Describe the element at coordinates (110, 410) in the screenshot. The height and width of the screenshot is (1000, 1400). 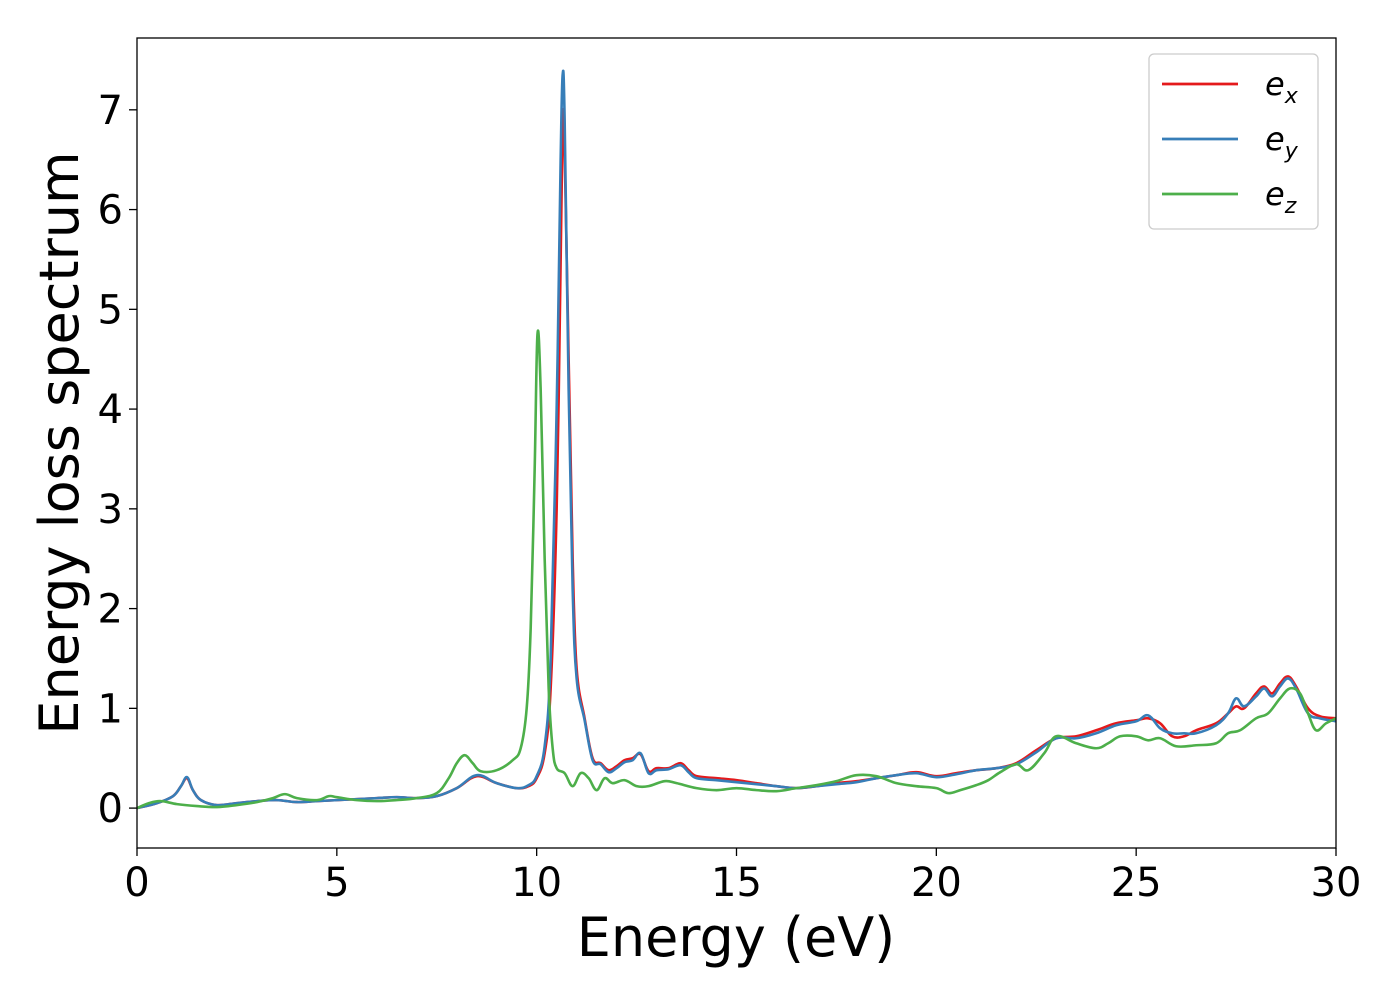
I see `y-tick-label: 4` at that location.